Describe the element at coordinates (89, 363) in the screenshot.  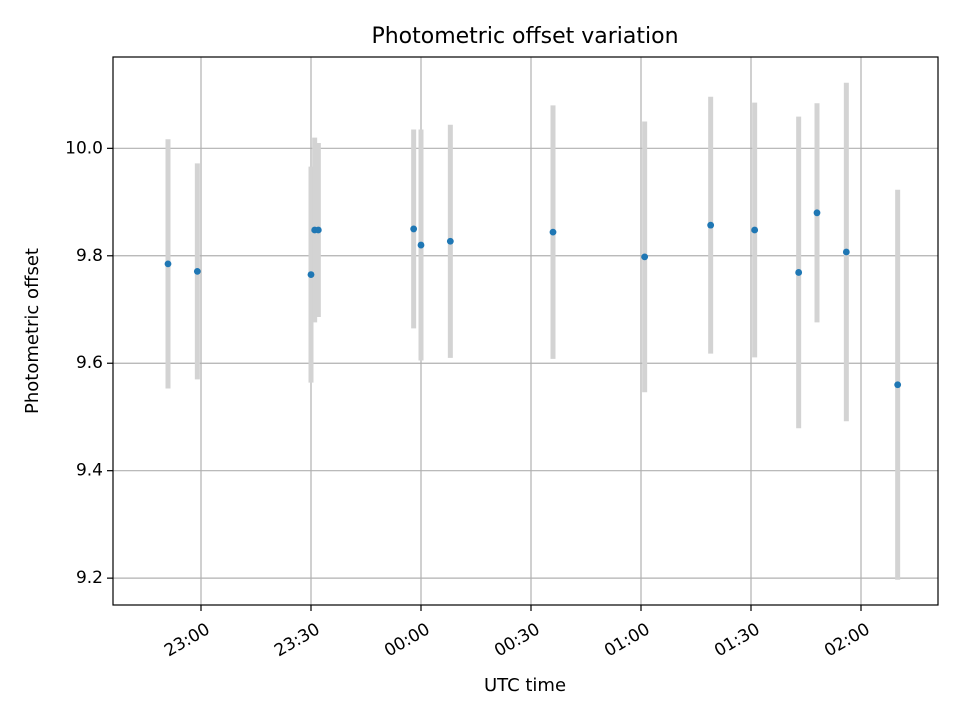
I see `y-tick-label: 9.6` at that location.